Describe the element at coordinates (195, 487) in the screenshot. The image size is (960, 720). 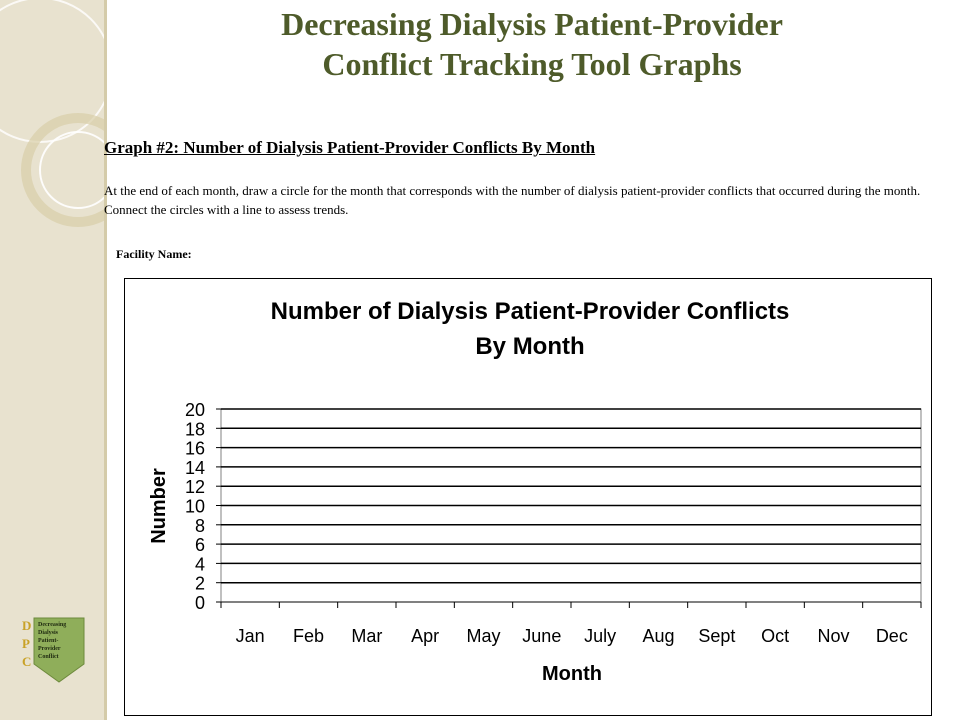
I see `y-tick-label: 12` at that location.